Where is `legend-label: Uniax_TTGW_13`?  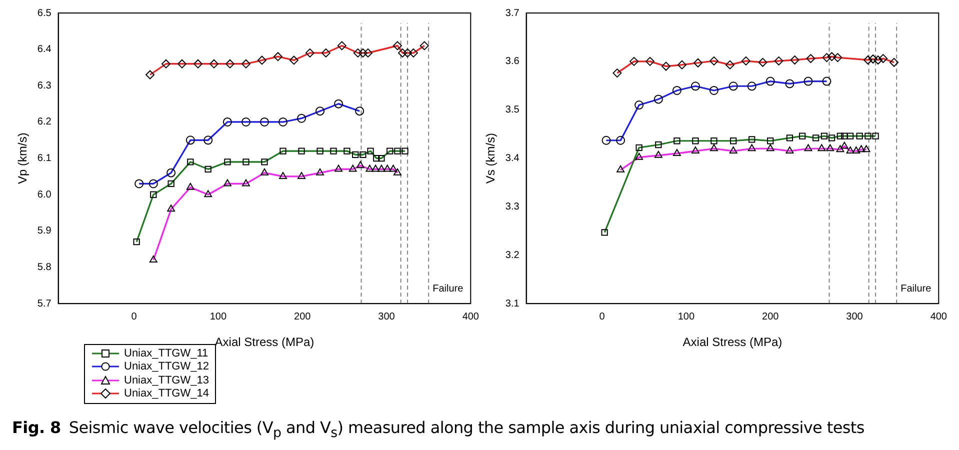
legend-label: Uniax_TTGW_13 is located at coordinates (166, 380).